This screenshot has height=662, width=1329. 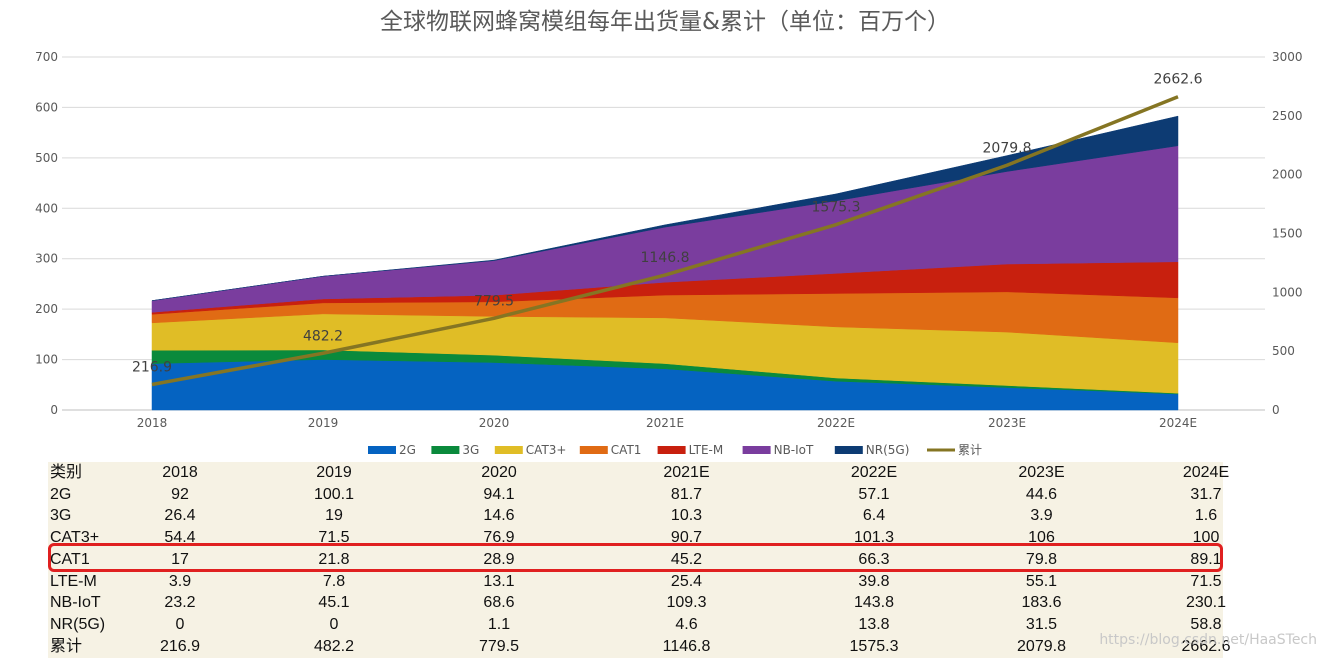 I want to click on table-cell: 1146.8, so click(x=686, y=646).